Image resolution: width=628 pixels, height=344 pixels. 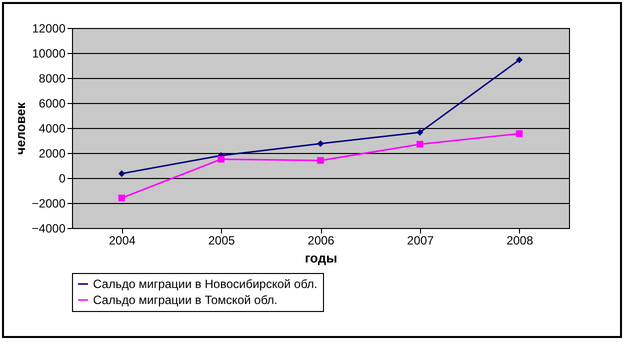 I want to click on y-tick-label: −4000, so click(x=49, y=229).